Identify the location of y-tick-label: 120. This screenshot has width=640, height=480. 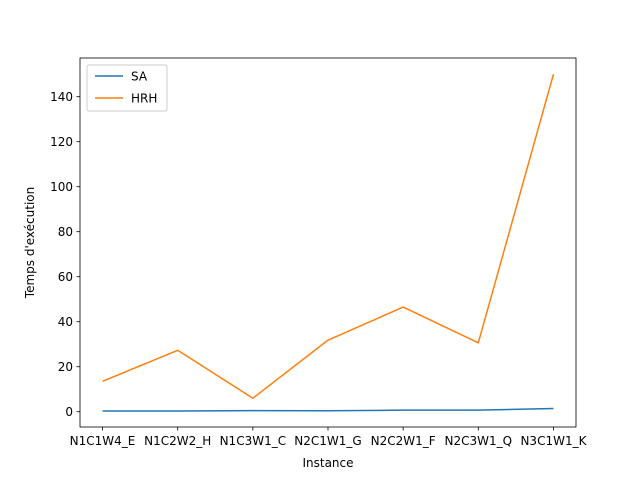
(61, 142).